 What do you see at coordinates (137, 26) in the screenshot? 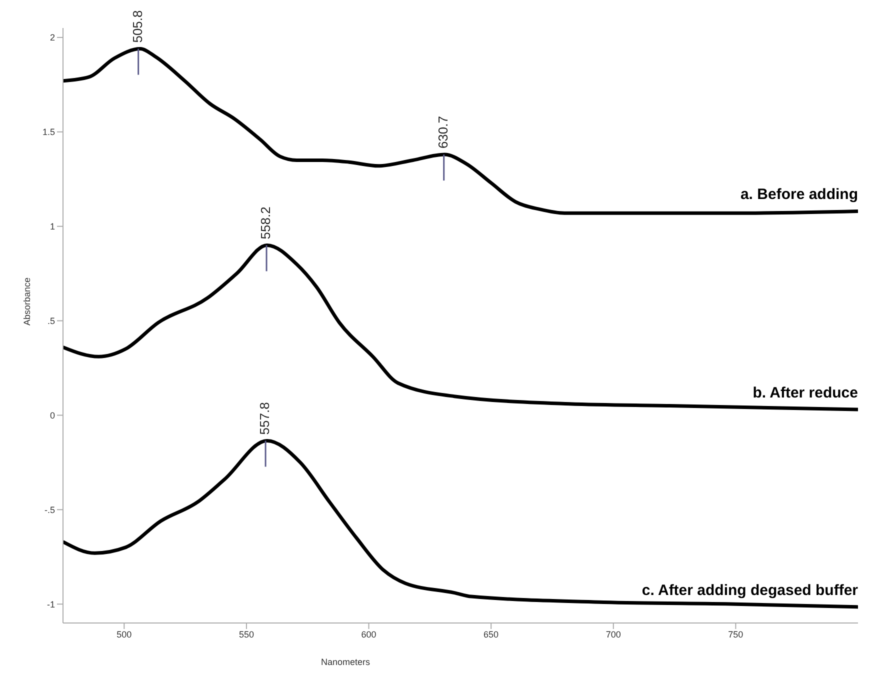
I see `annotation: 505.8` at bounding box center [137, 26].